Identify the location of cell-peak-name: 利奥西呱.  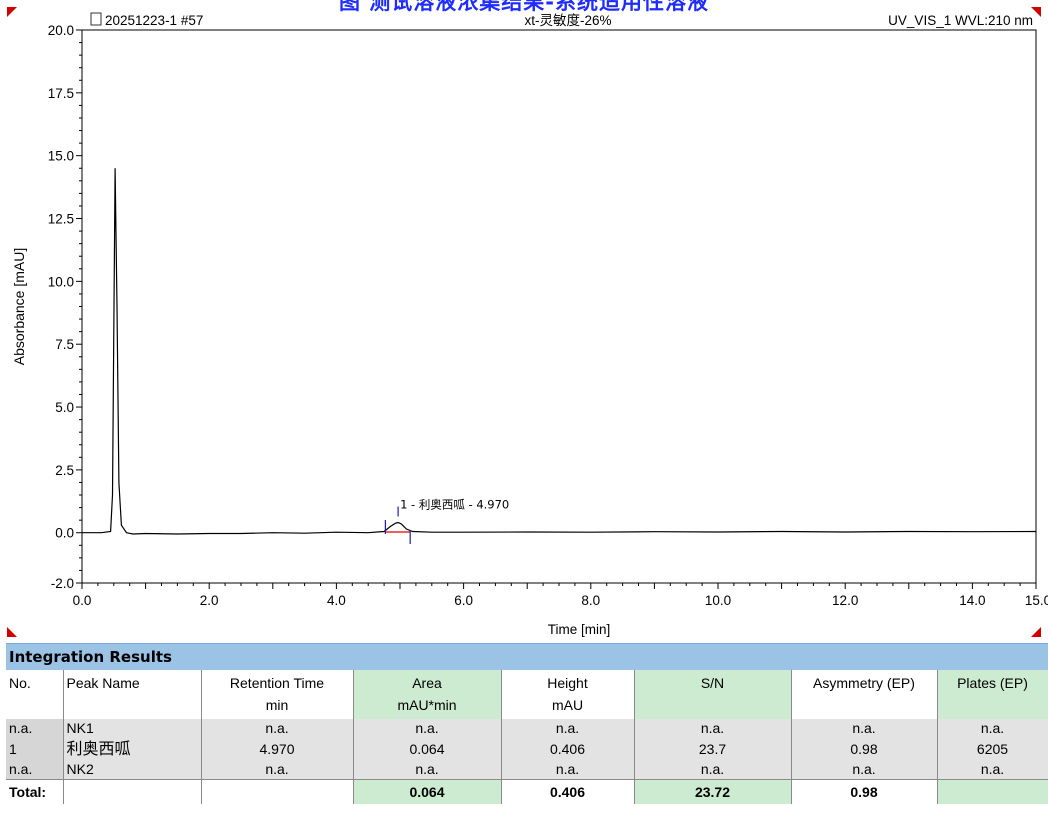
(132, 749).